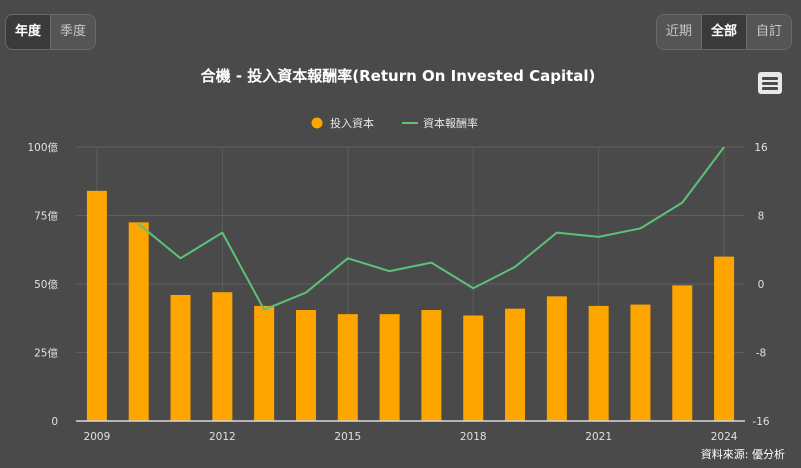 The height and width of the screenshot is (468, 801). I want to click on period-toggle: 年度 季度, so click(51, 32).